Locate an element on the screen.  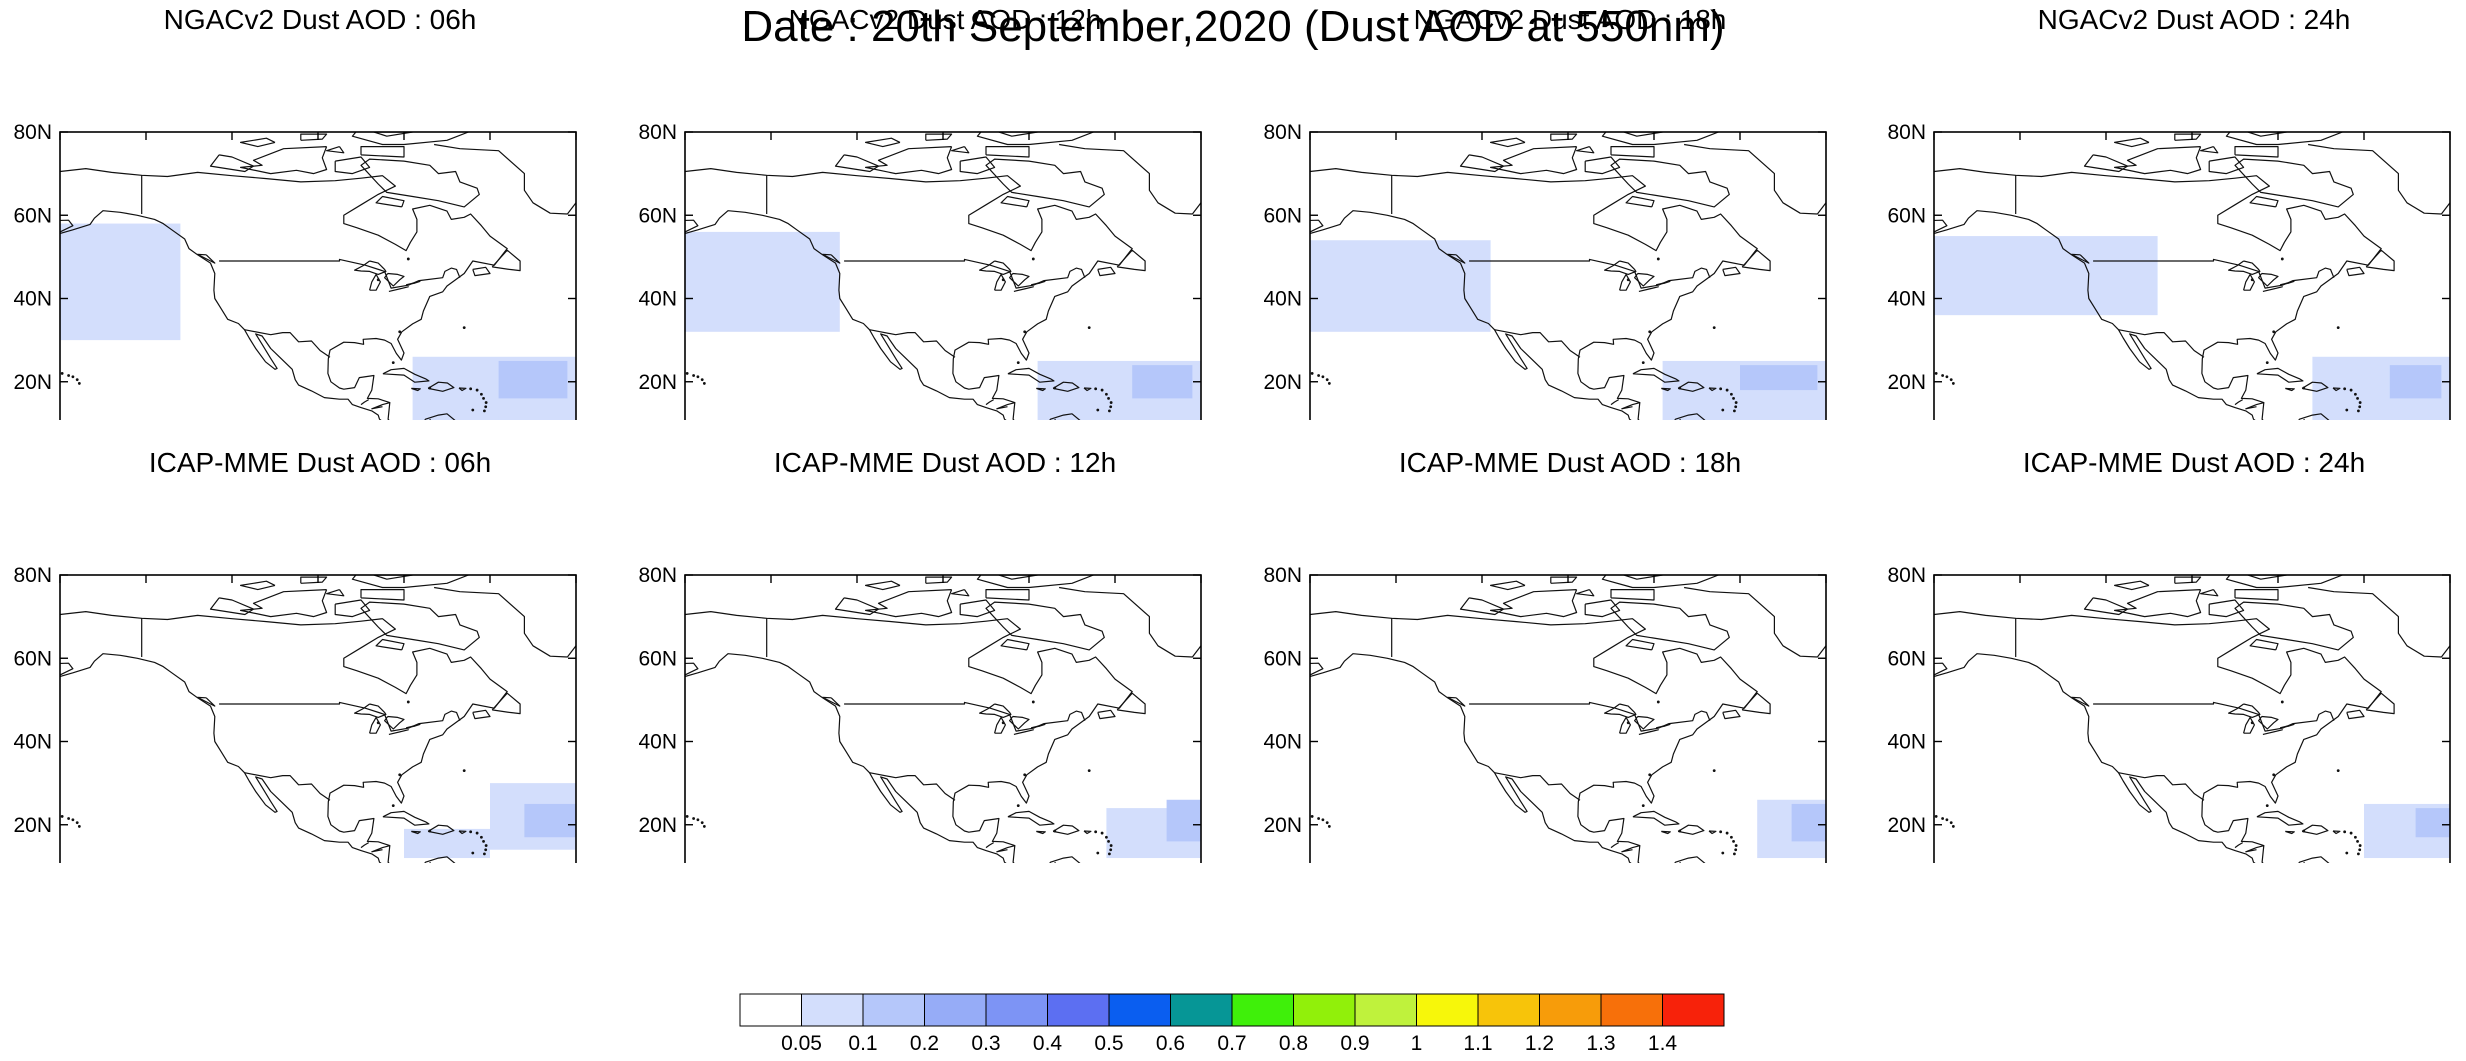
map-plot: 80N60N40N20N0160W140W120W100W80W60W40W is located at coordinates (2169, 713).